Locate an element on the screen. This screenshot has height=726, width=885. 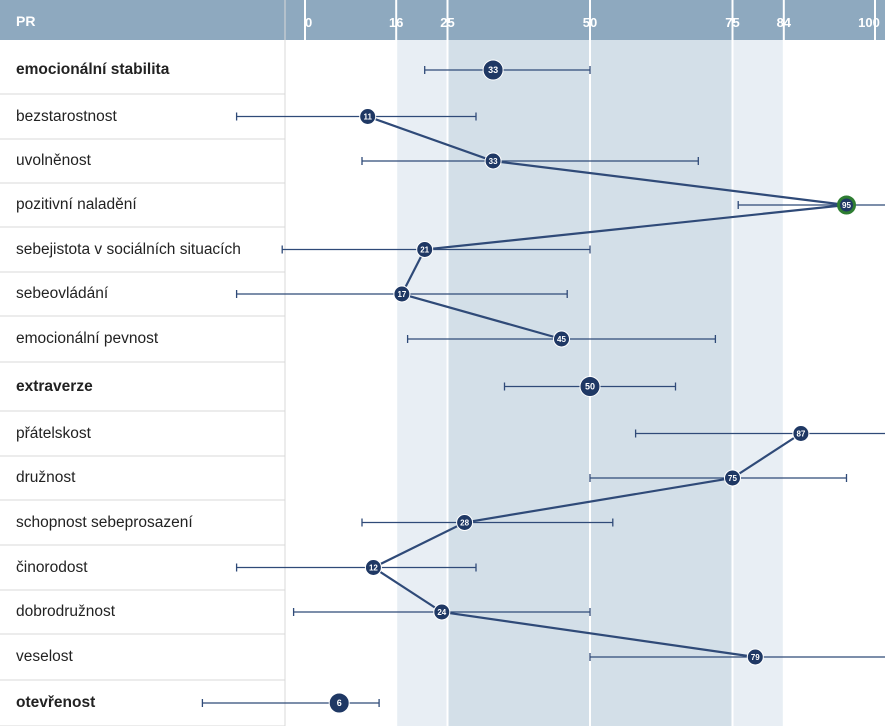
data-point-value-label: 45 is located at coordinates (561, 339).